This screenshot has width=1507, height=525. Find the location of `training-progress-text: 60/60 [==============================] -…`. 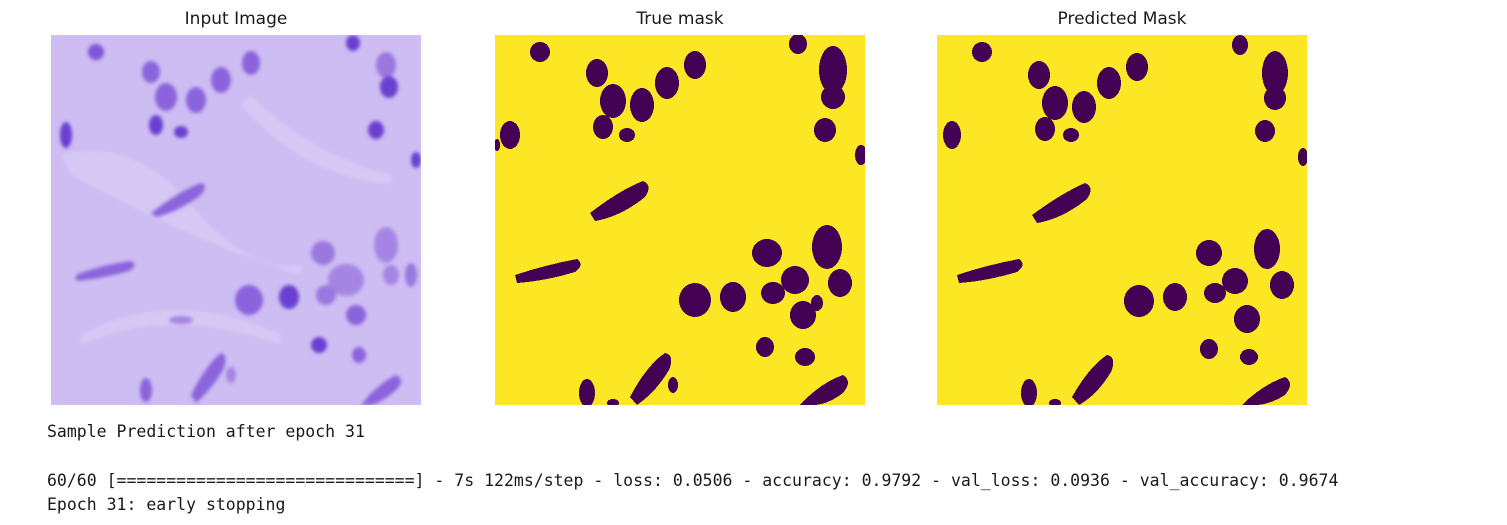

training-progress-text: 60/60 [==============================] -… is located at coordinates (693, 480).